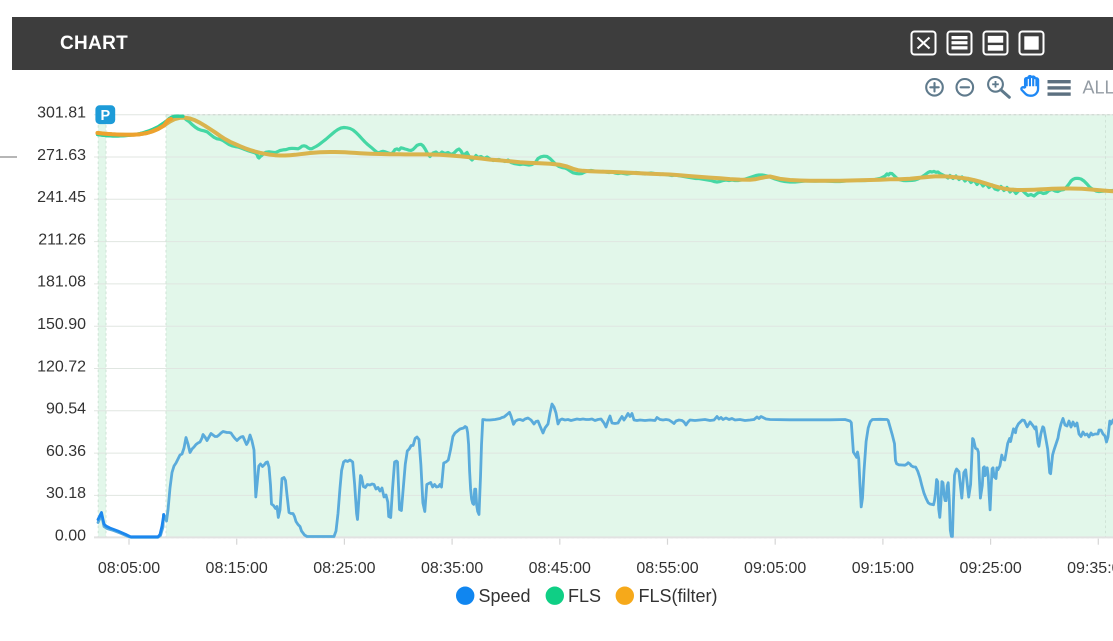 Image resolution: width=1113 pixels, height=641 pixels. I want to click on svg-text: 09:25:00, so click(990, 568).